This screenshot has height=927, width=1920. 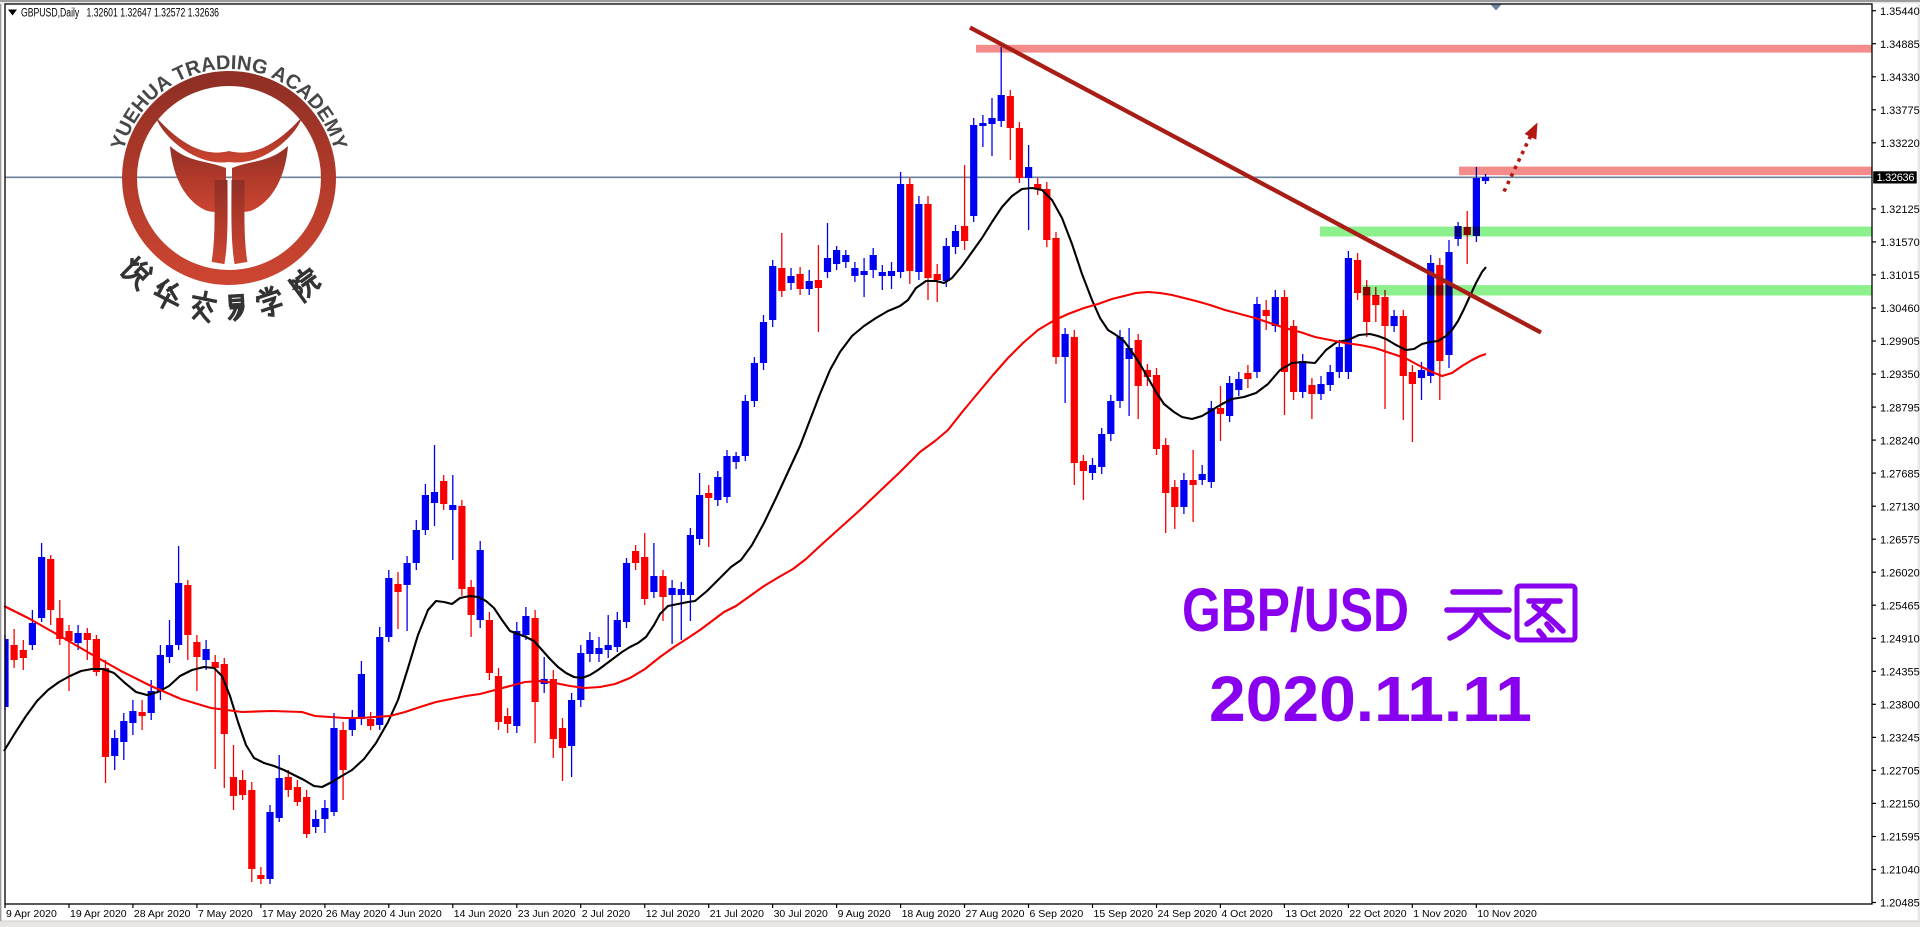 What do you see at coordinates (1900, 772) in the screenshot?
I see `svg-text: 1.22705` at bounding box center [1900, 772].